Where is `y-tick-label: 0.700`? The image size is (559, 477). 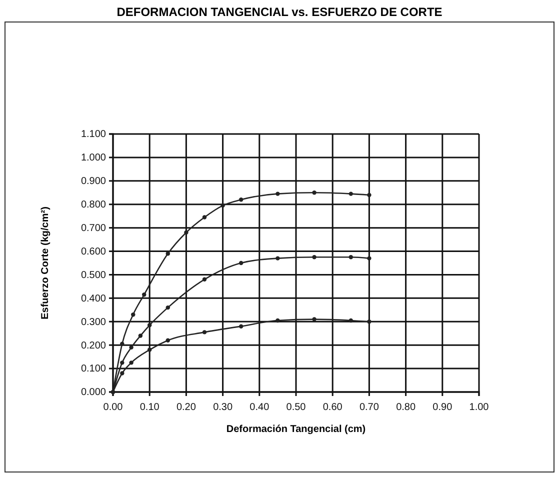
y-tick-label: 0.700 is located at coordinates (93, 228).